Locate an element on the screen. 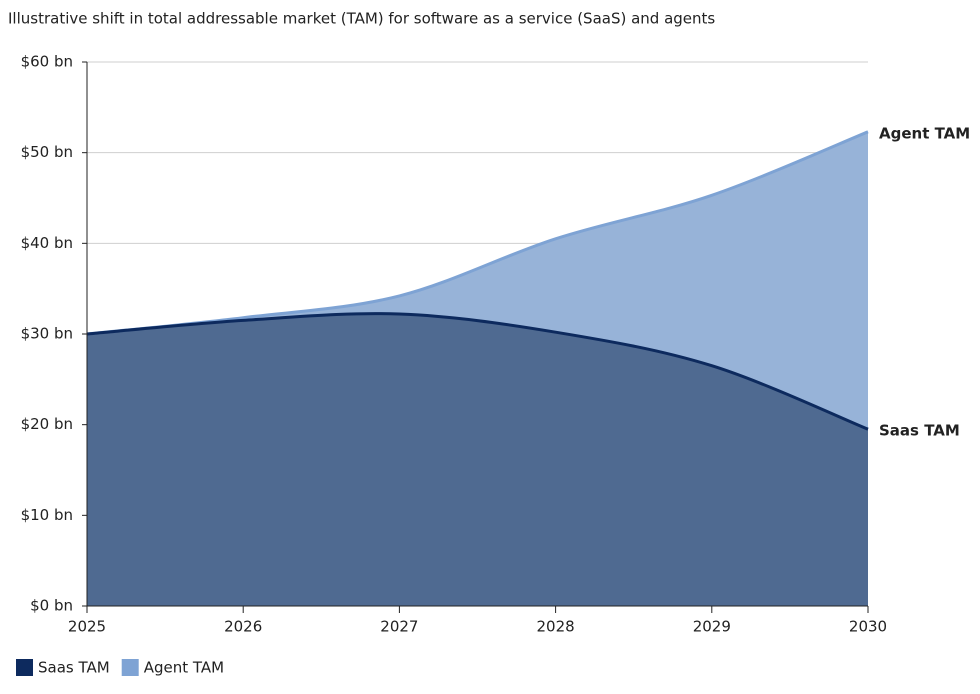 Image resolution: width=980 pixels, height=694 pixels. series-end-label: Saas TAM is located at coordinates (919, 431).